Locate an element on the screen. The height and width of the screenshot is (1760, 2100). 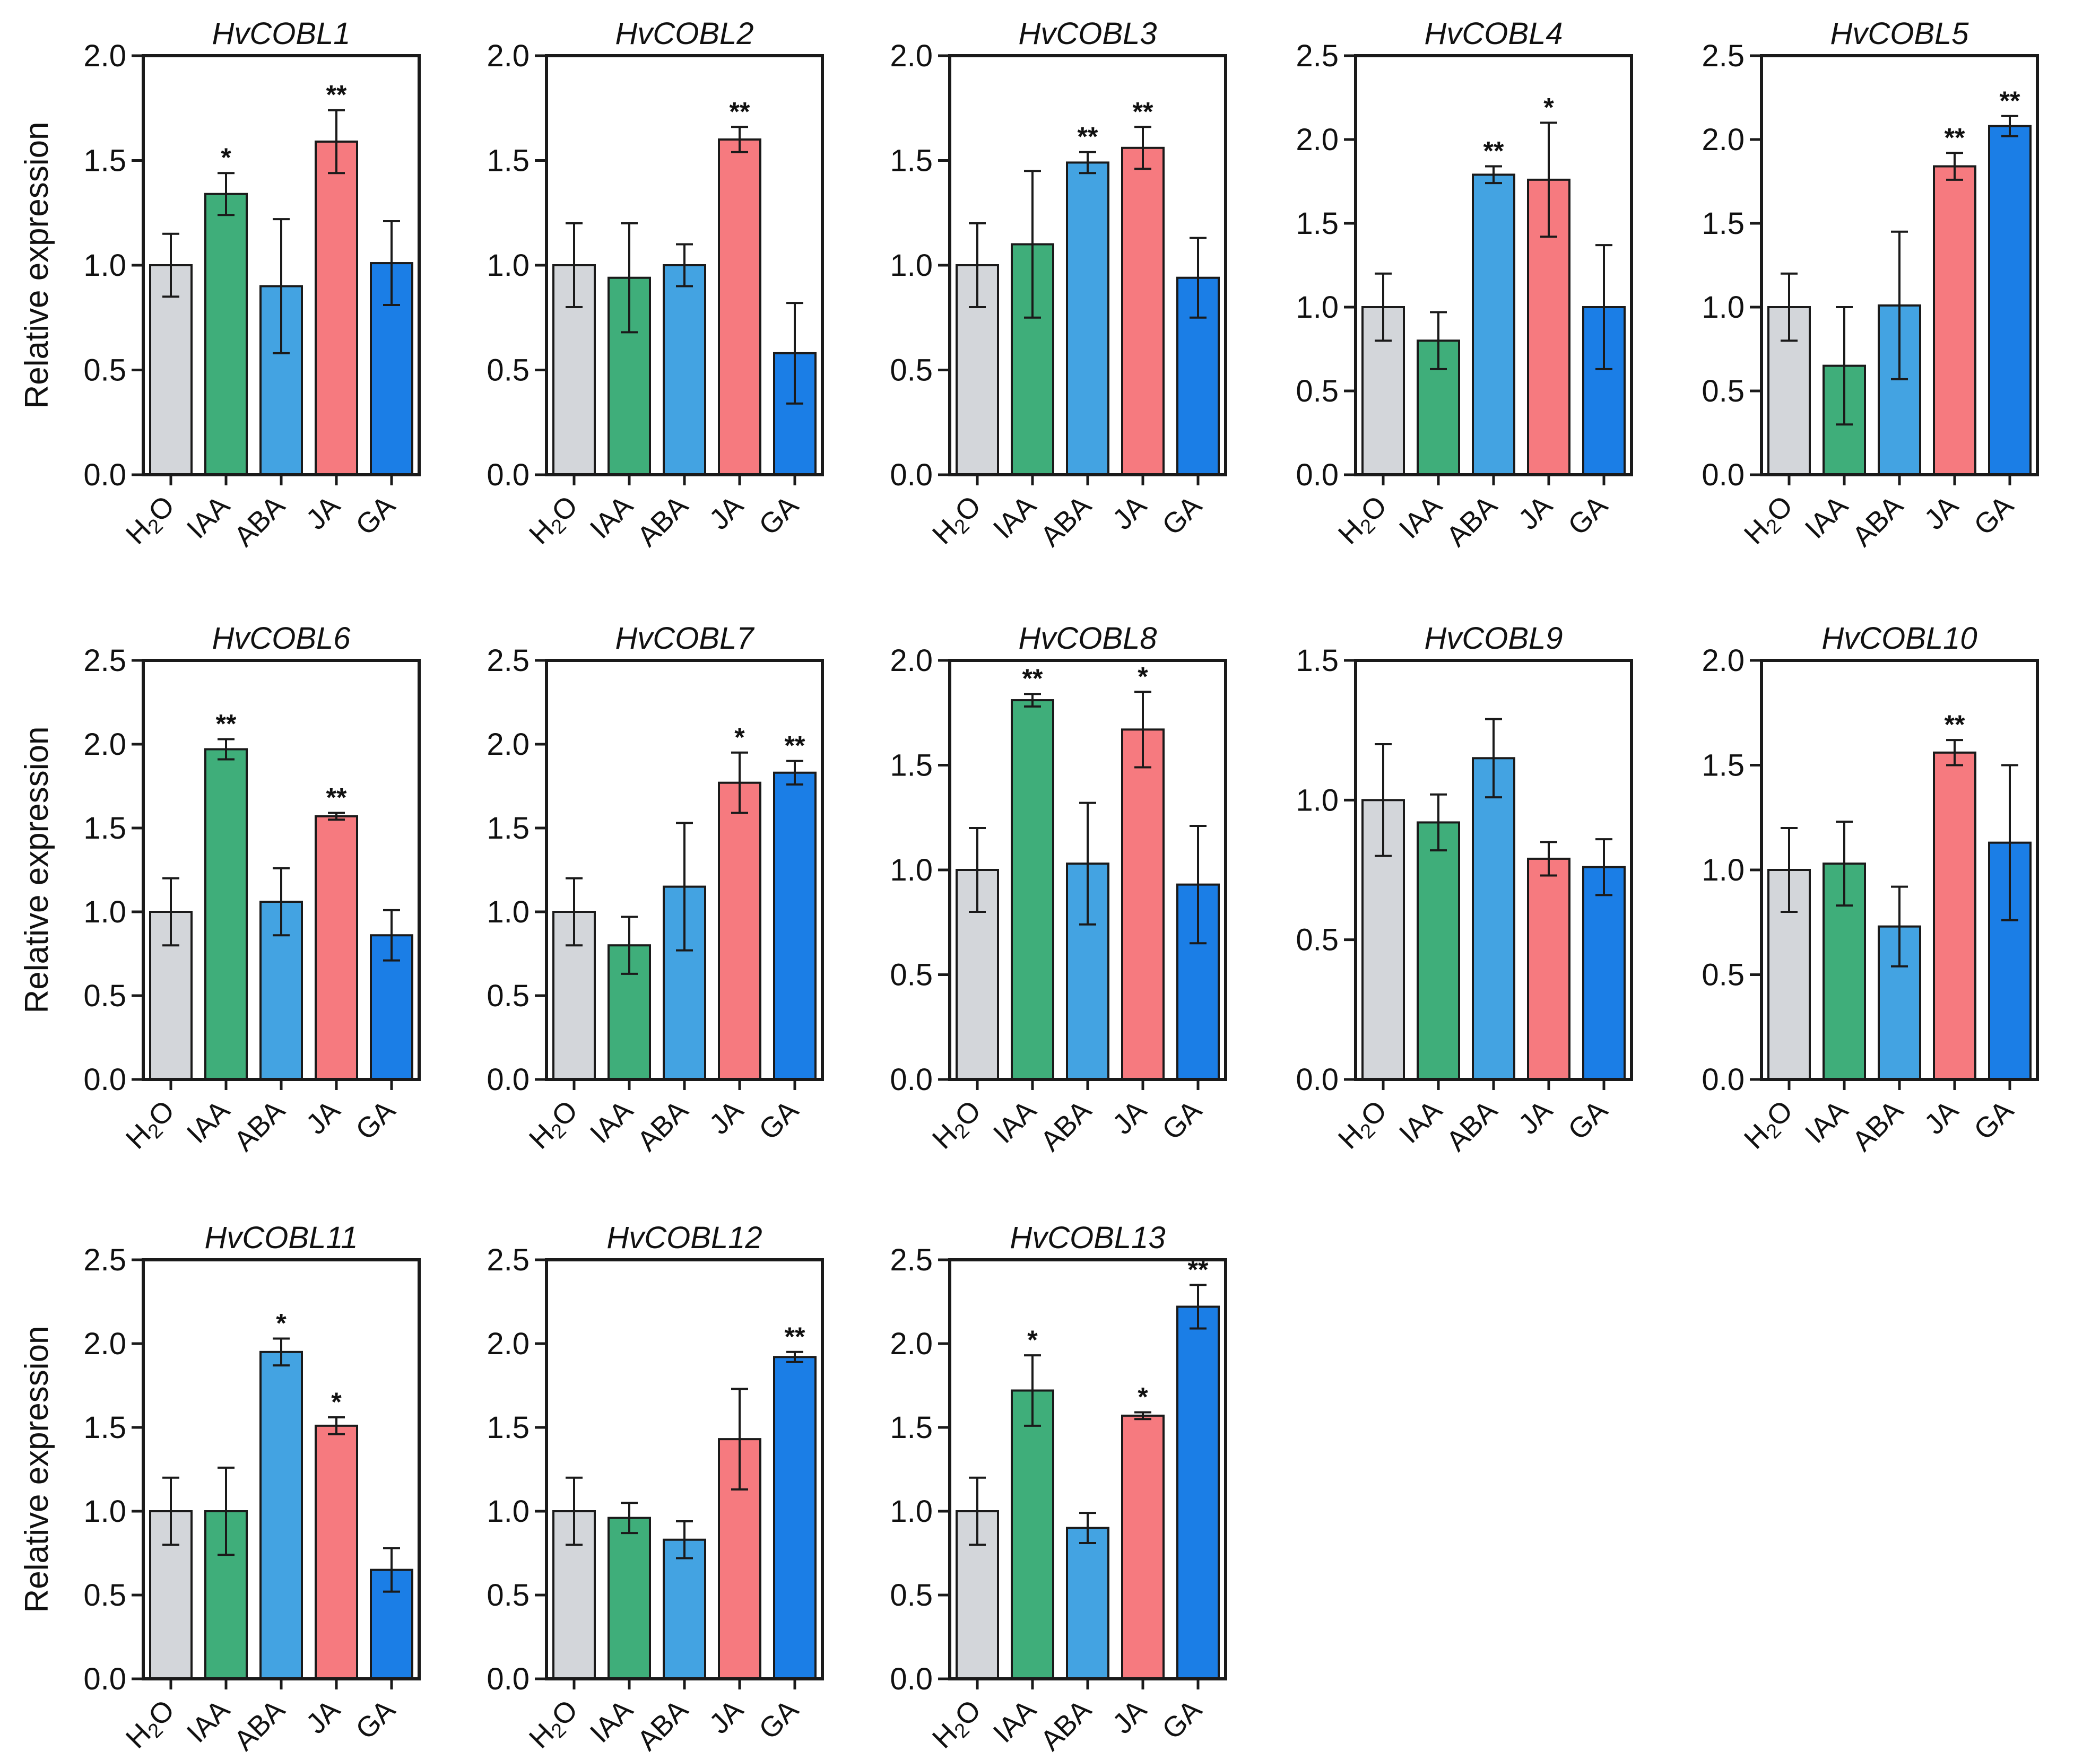
chart-panel-hvcobl3: HvCOBL3 0.0 0.5 1.0 1.5 2.0 H2O IAA ** ABA ** JA GA is located at coordinates (1058, 284).